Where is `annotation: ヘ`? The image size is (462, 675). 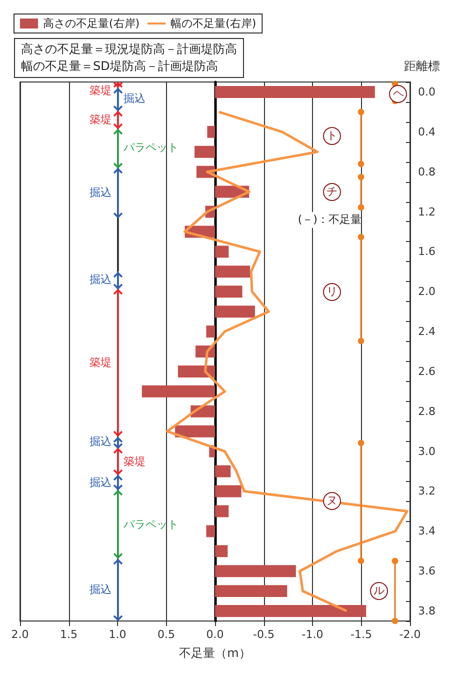 annotation: ヘ is located at coordinates (398, 93).